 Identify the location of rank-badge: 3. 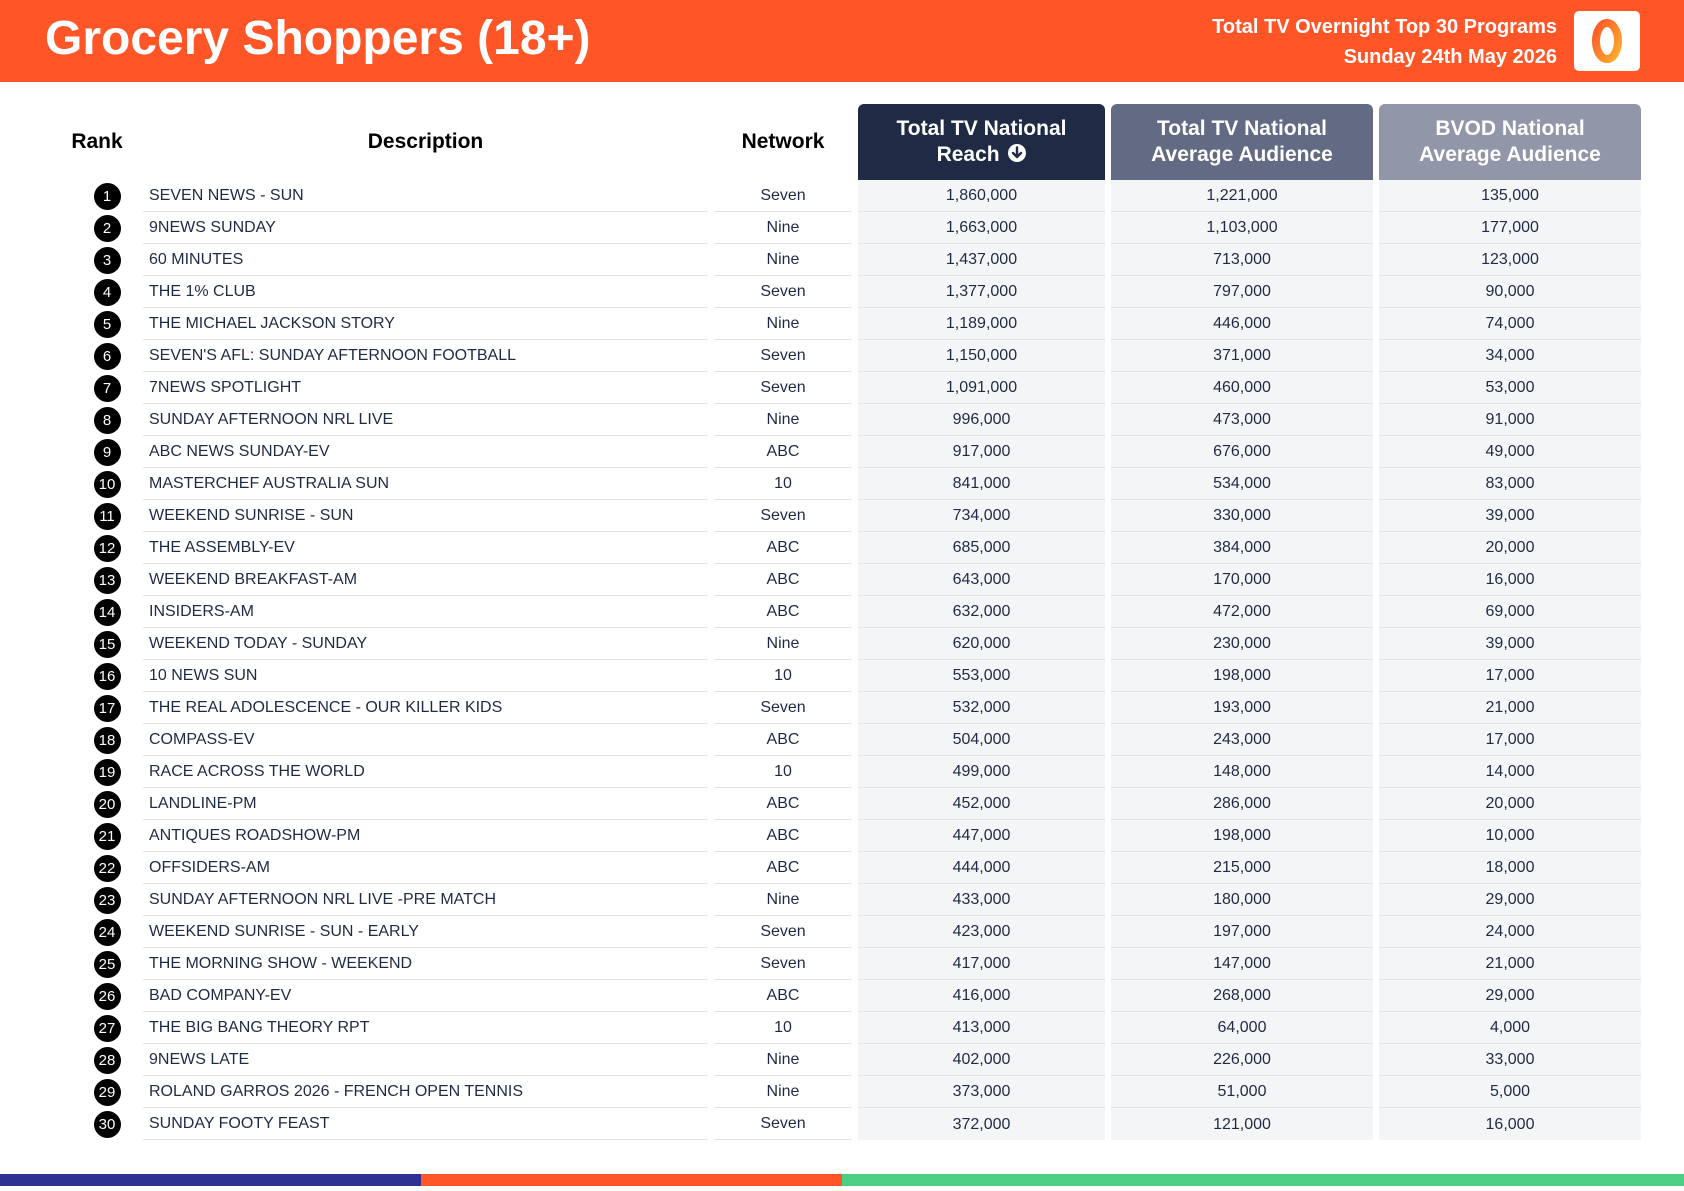
(107, 260).